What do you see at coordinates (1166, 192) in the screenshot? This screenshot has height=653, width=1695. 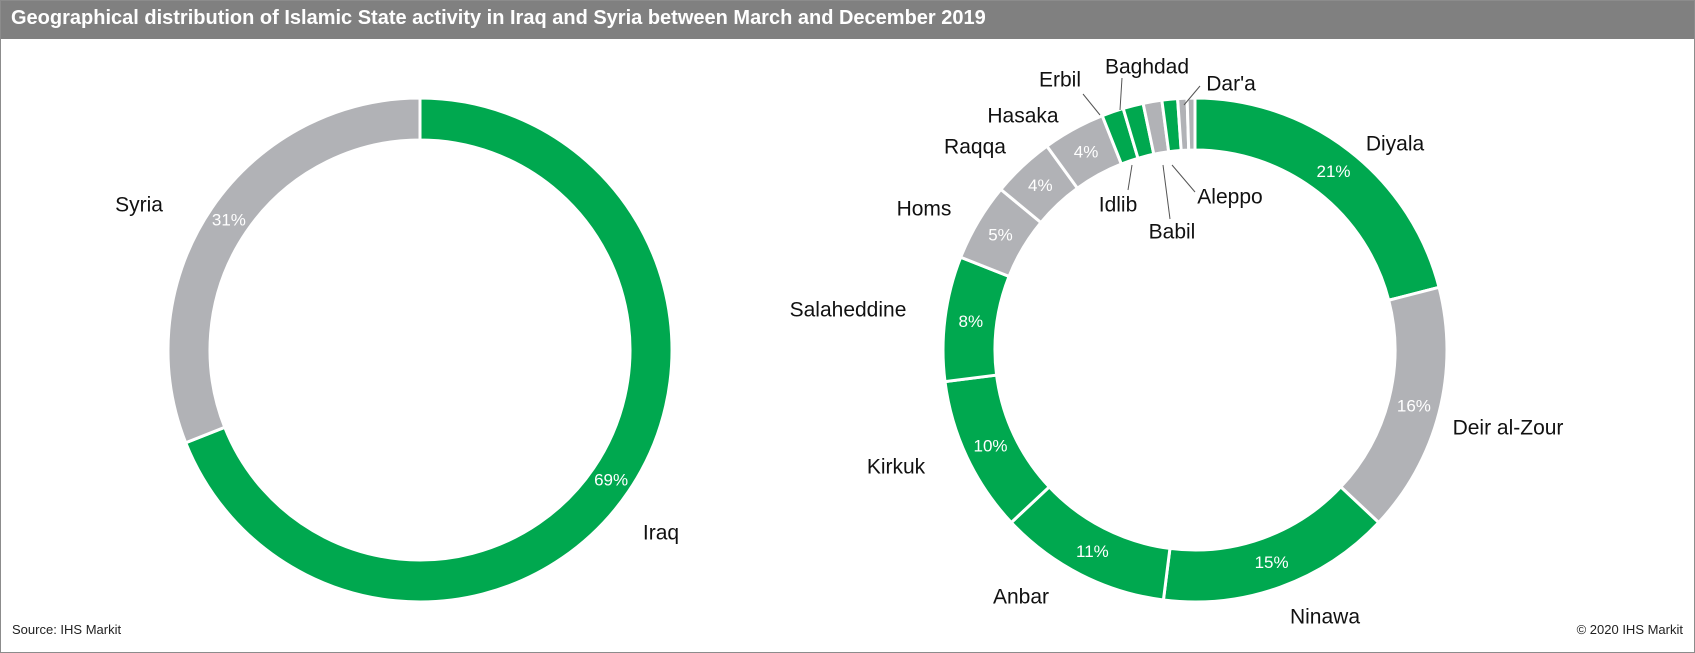 I see `leader-line-babil` at bounding box center [1166, 192].